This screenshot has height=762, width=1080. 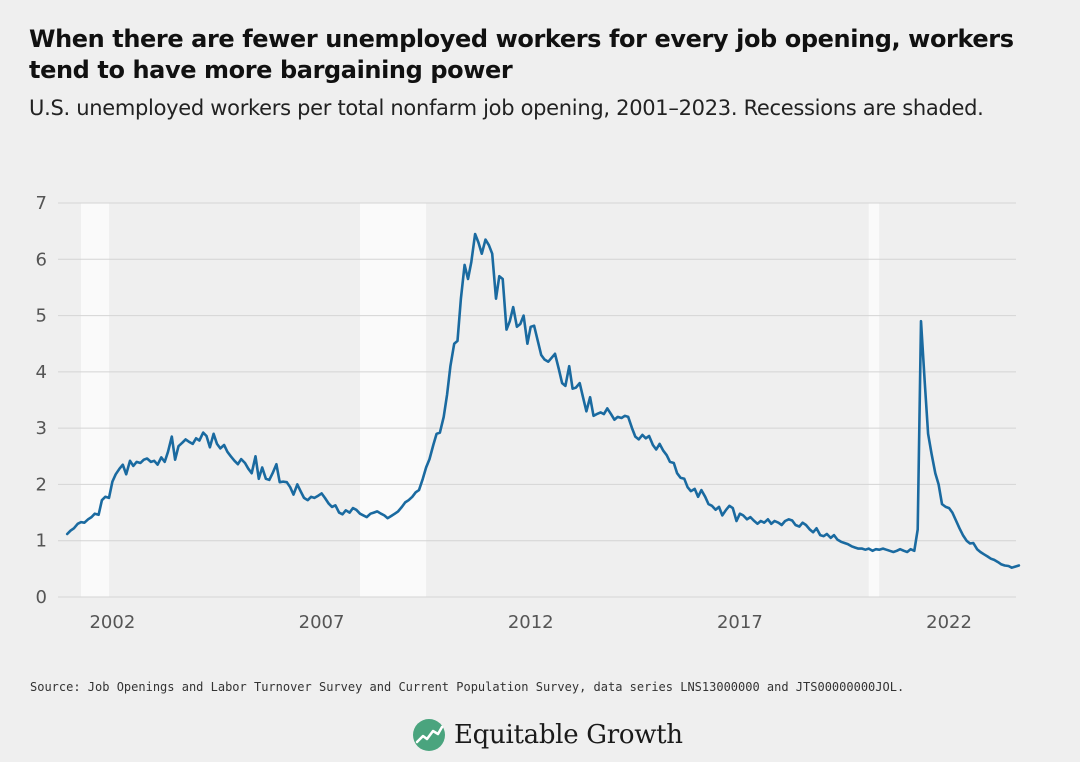 I want to click on equitable-growth-logo: Equitable Growth, so click(x=547, y=735).